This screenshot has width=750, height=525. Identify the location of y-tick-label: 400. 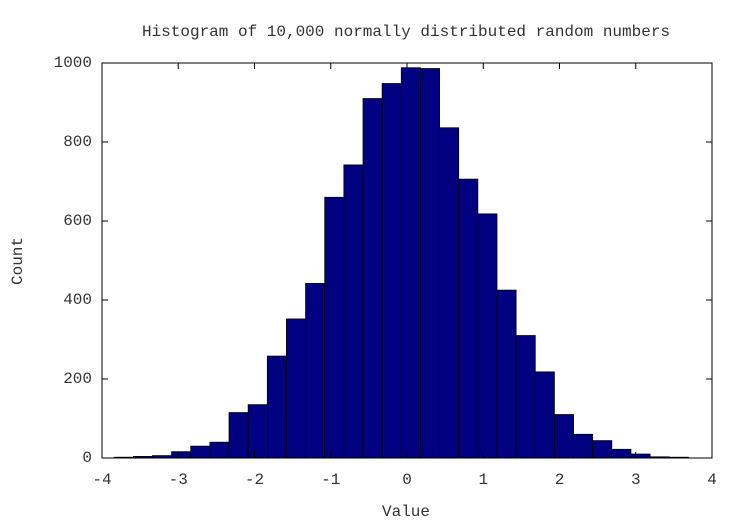
(77, 300).